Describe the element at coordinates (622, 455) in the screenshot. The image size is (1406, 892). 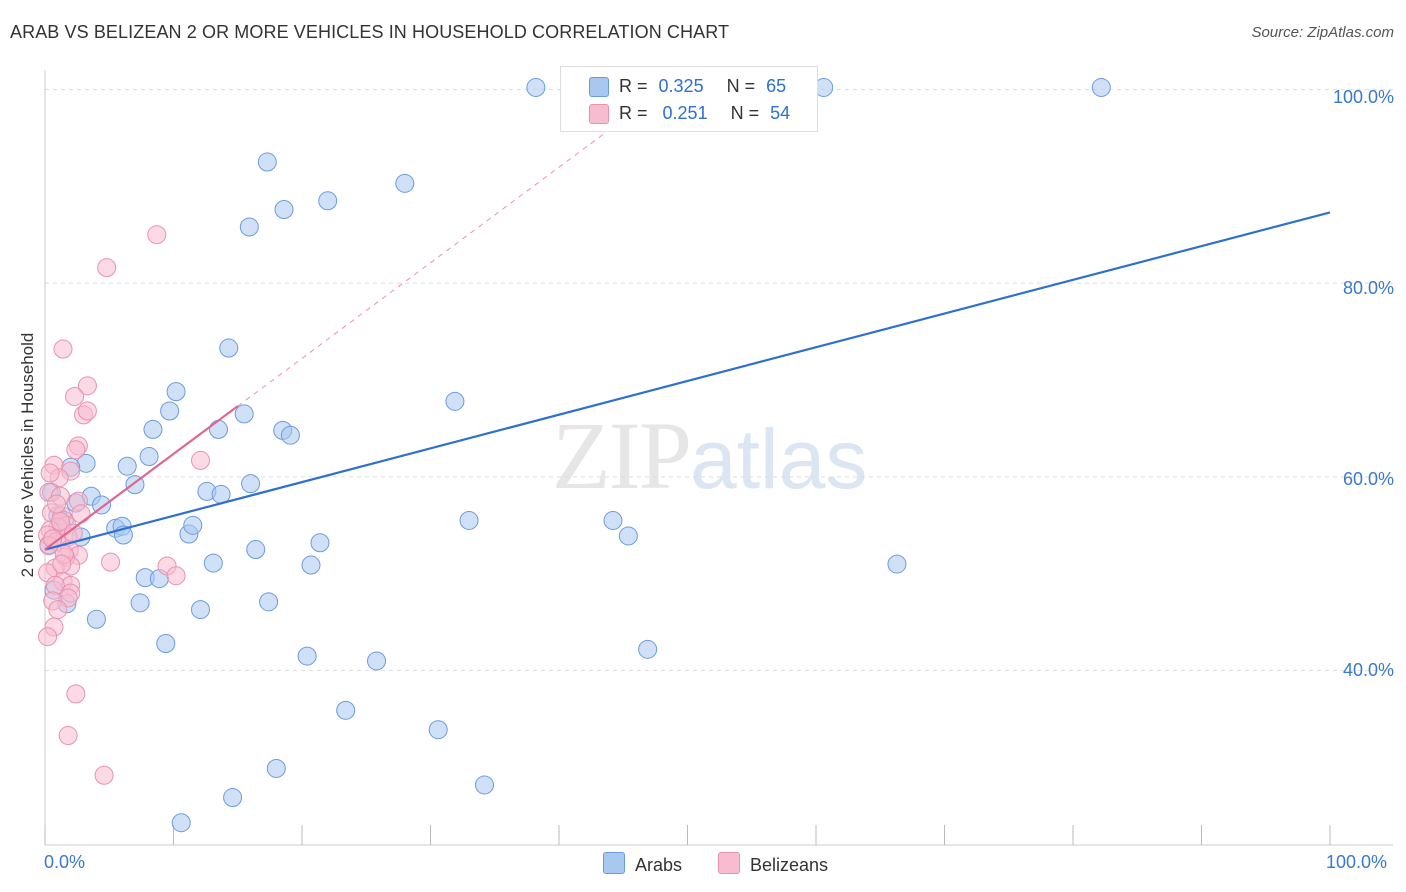
I see `watermark-zip: ZIP` at that location.